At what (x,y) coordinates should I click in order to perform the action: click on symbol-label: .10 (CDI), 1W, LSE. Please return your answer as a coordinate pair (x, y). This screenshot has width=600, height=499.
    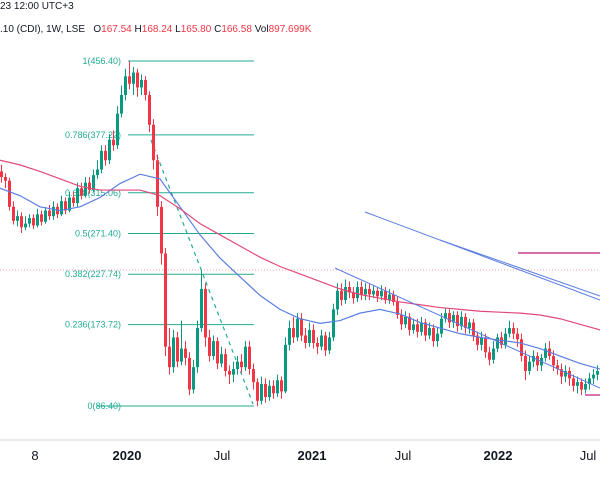
    Looking at the image, I should click on (43, 29).